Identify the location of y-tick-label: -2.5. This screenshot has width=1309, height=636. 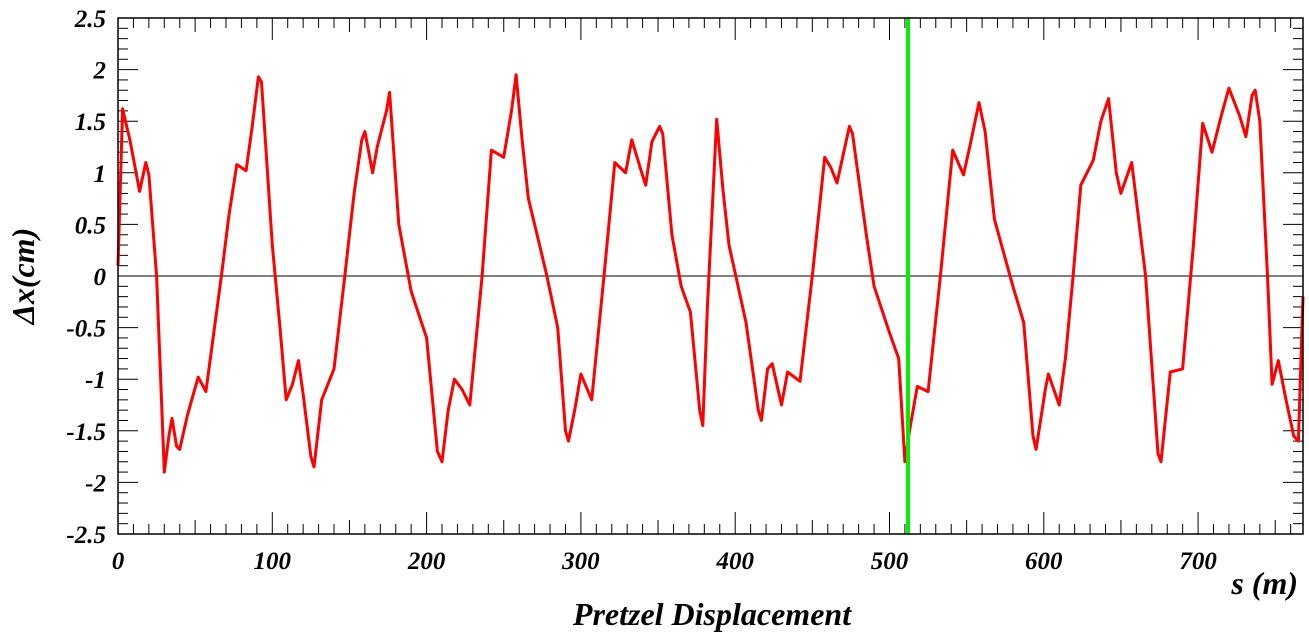
(86, 535).